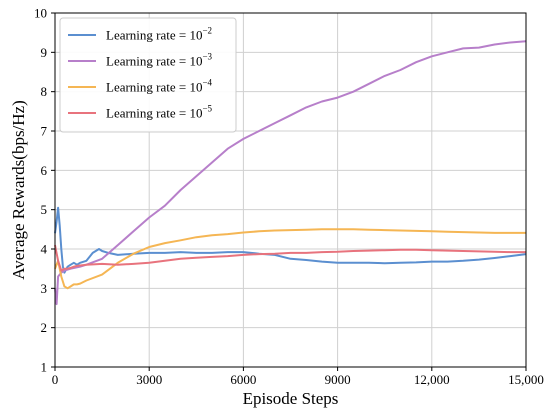 The height and width of the screenshot is (417, 550). I want to click on x-tick-label: 12,000, so click(432, 379).